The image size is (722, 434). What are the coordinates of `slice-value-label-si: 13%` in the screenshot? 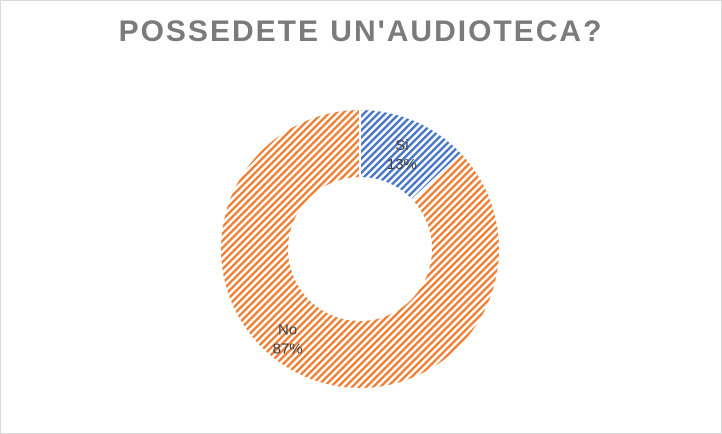 It's located at (402, 164).